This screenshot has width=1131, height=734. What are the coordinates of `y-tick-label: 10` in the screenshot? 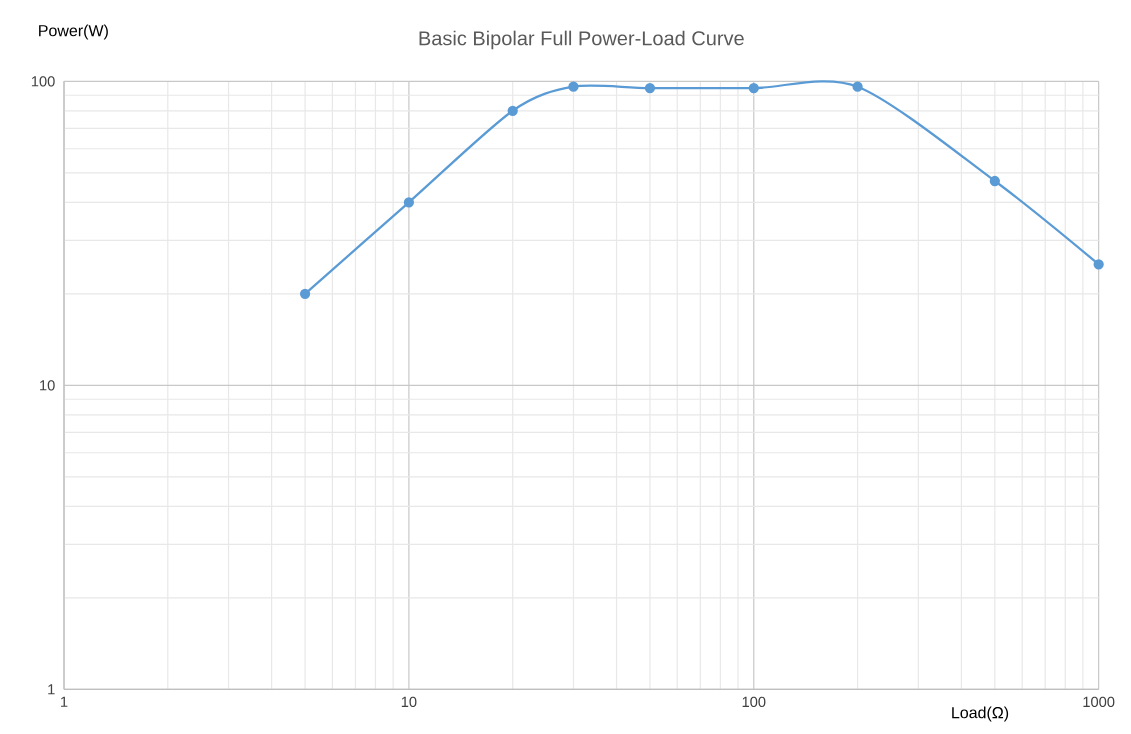 It's located at (47, 385).